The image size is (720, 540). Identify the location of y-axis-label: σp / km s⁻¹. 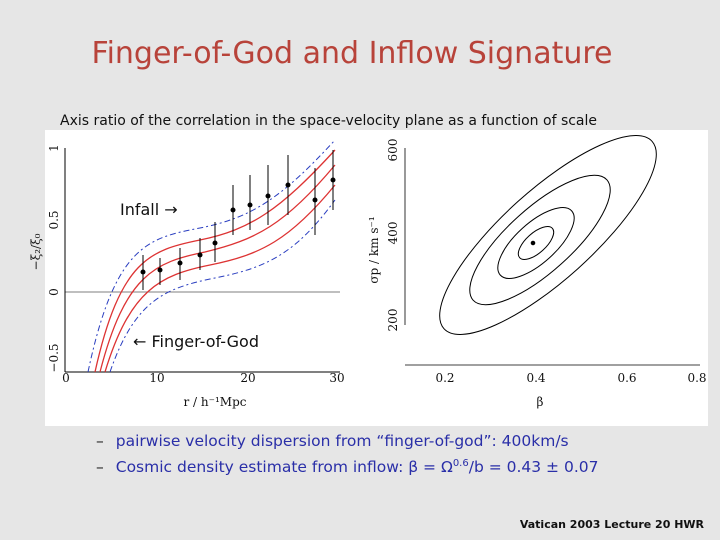
(374, 249).